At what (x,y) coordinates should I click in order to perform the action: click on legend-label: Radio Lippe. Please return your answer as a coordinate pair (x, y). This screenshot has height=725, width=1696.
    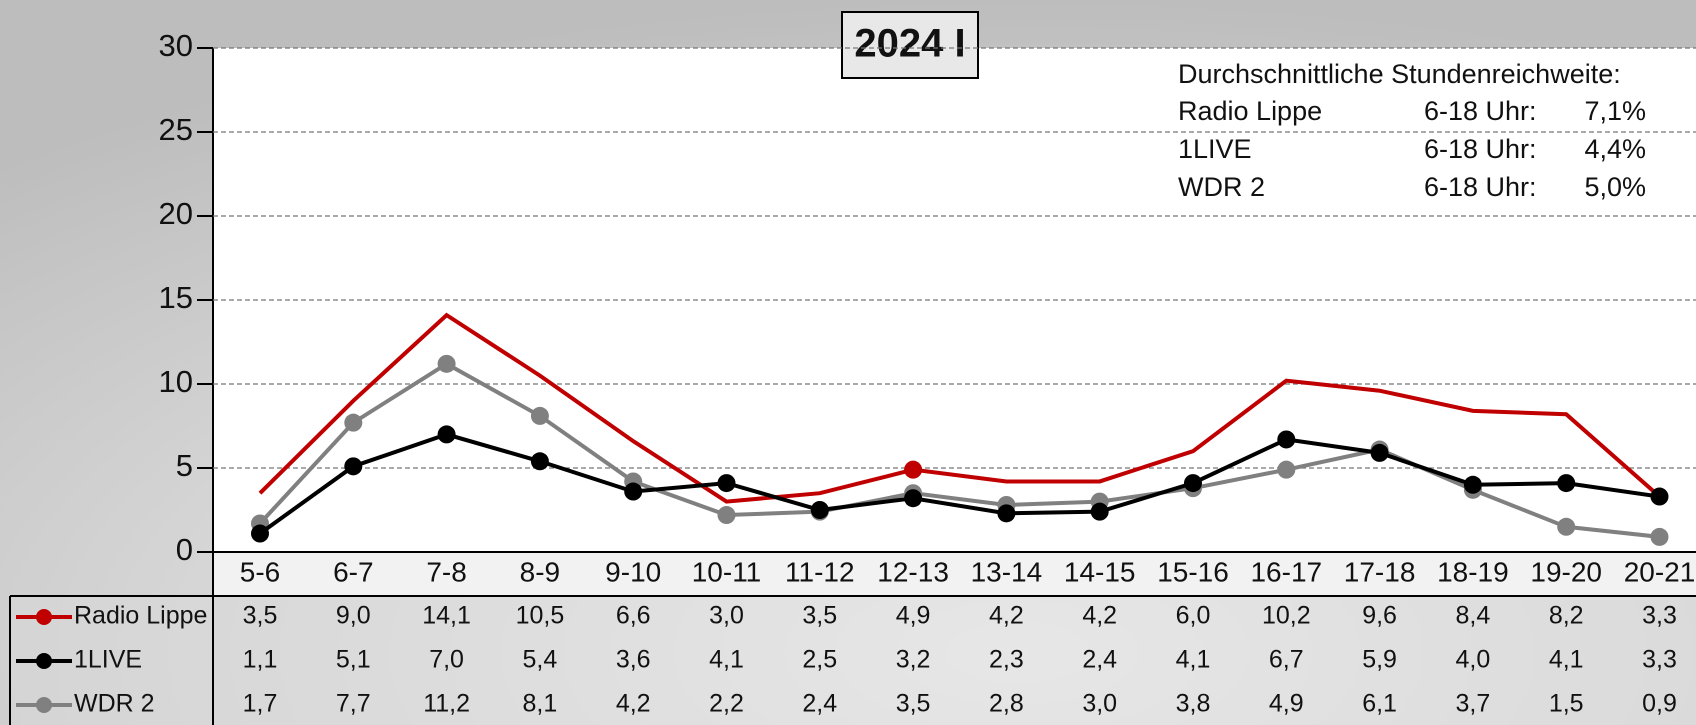
    Looking at the image, I should click on (140, 616).